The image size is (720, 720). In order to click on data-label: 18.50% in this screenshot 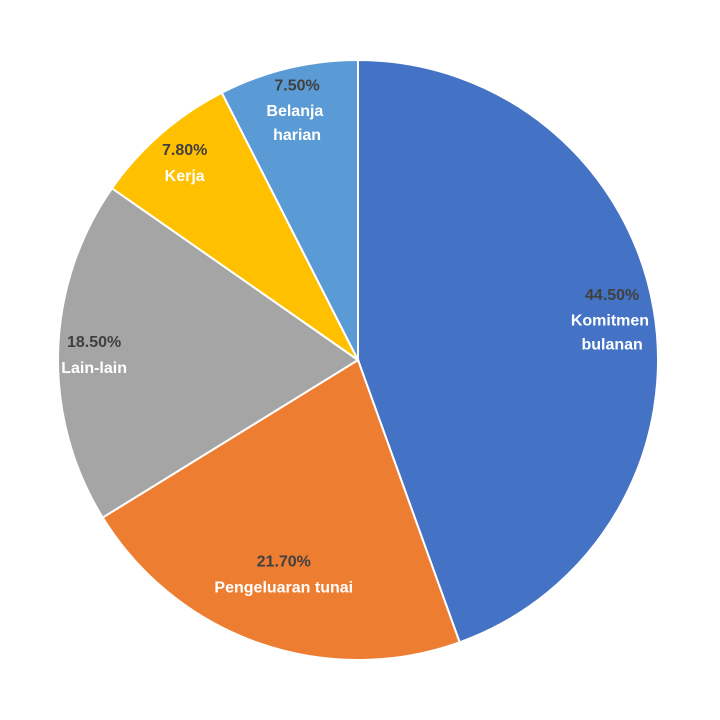, I will do `click(94, 342)`.